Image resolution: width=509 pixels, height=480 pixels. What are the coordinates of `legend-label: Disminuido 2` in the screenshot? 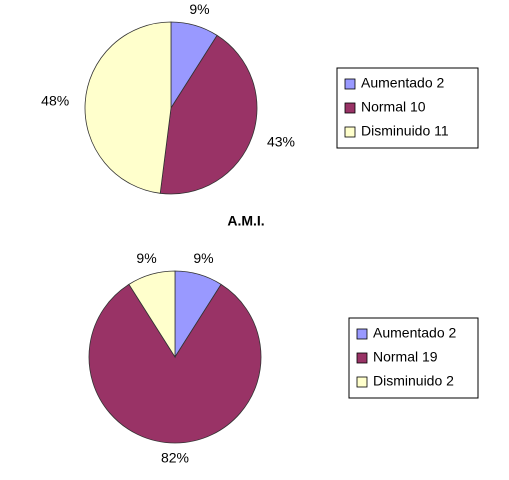 It's located at (413, 381).